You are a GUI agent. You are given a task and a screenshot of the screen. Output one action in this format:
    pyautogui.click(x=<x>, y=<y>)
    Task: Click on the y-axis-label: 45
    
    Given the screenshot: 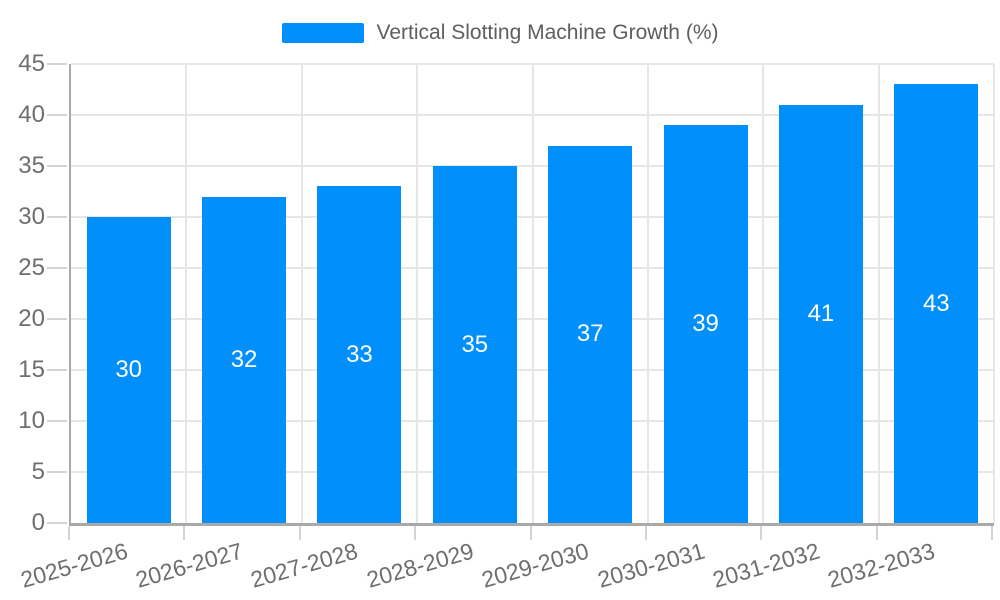 What is the action you would take?
    pyautogui.click(x=31, y=63)
    